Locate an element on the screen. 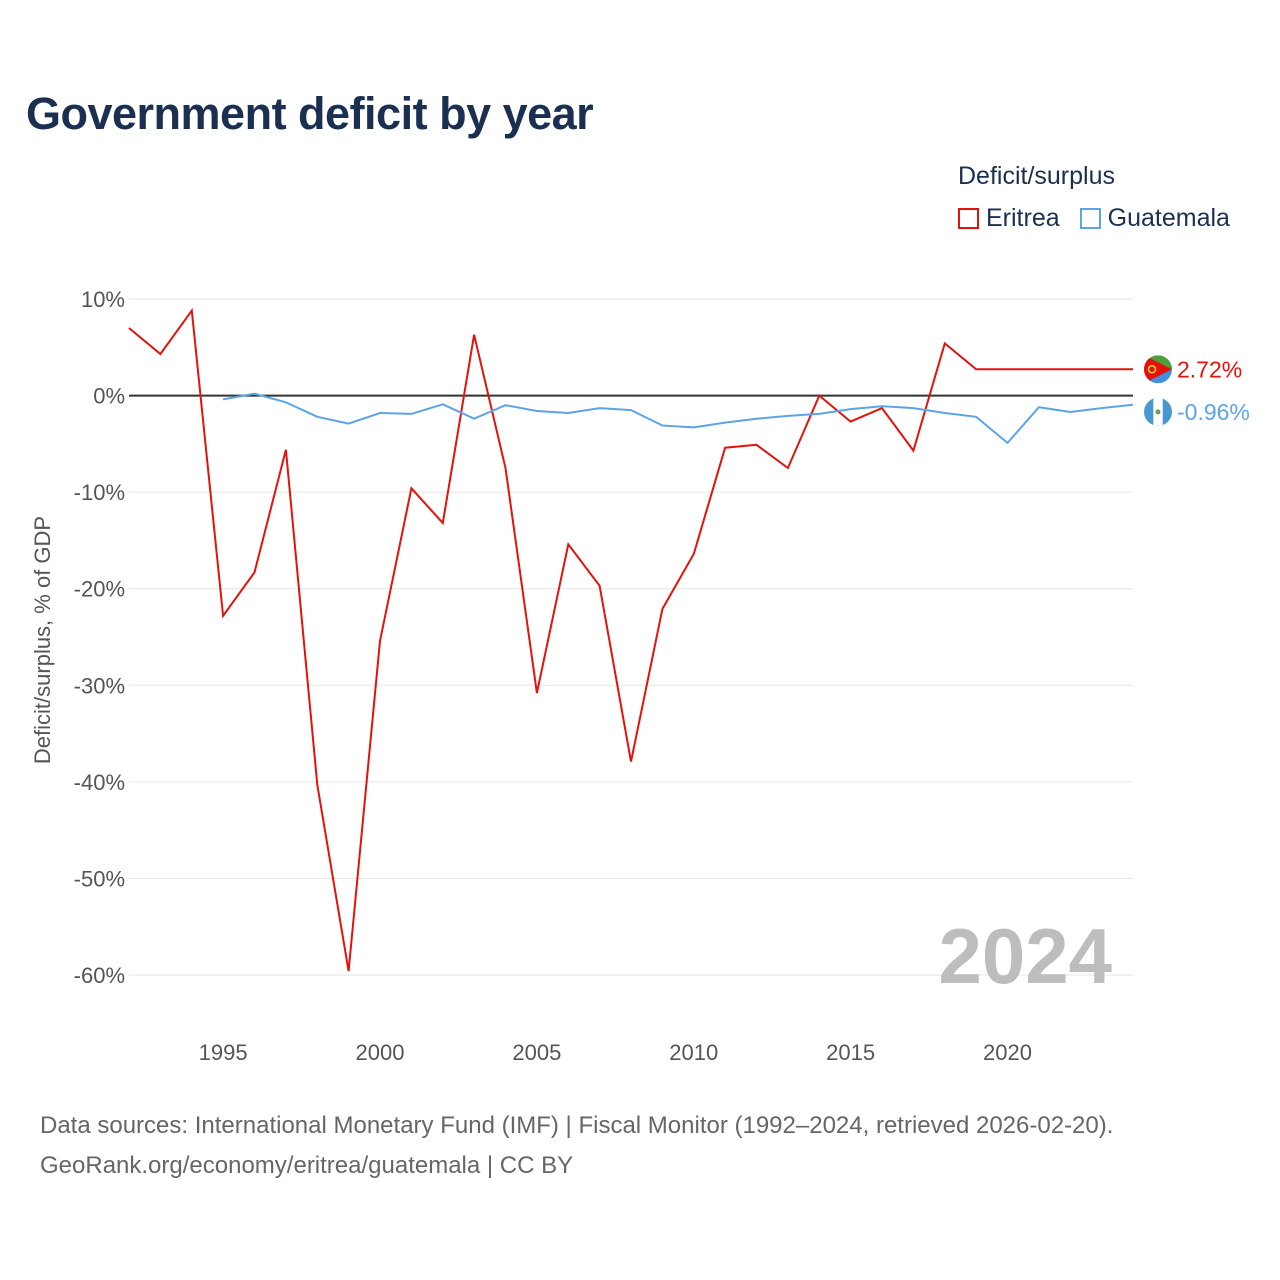  chart-title: Government deficit by year is located at coordinates (310, 113).